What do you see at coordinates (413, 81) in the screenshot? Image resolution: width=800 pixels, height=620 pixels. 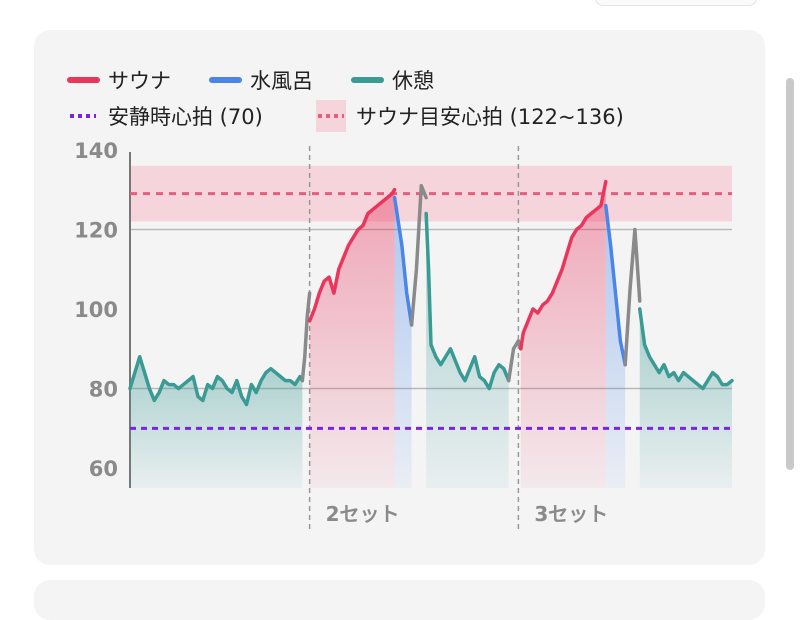 I see `legend-label-rest: 休憩` at bounding box center [413, 81].